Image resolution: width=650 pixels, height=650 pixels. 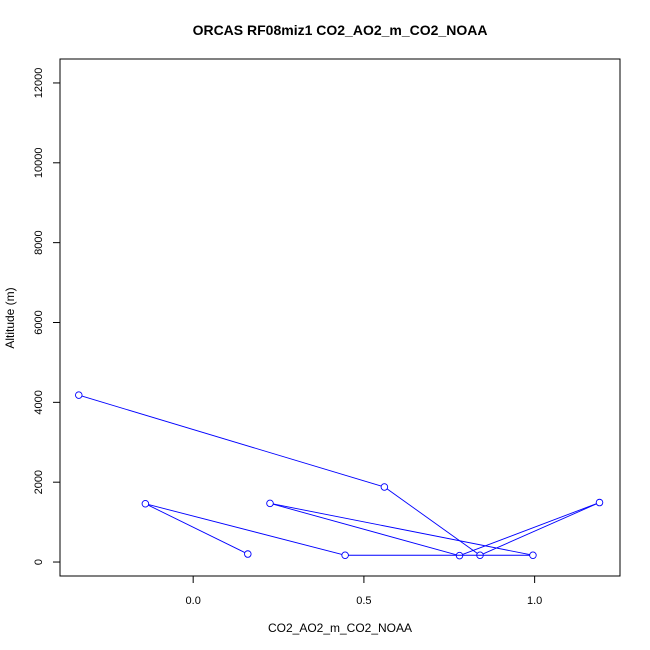 I want to click on y-tick-label: 12000, so click(x=39, y=83).